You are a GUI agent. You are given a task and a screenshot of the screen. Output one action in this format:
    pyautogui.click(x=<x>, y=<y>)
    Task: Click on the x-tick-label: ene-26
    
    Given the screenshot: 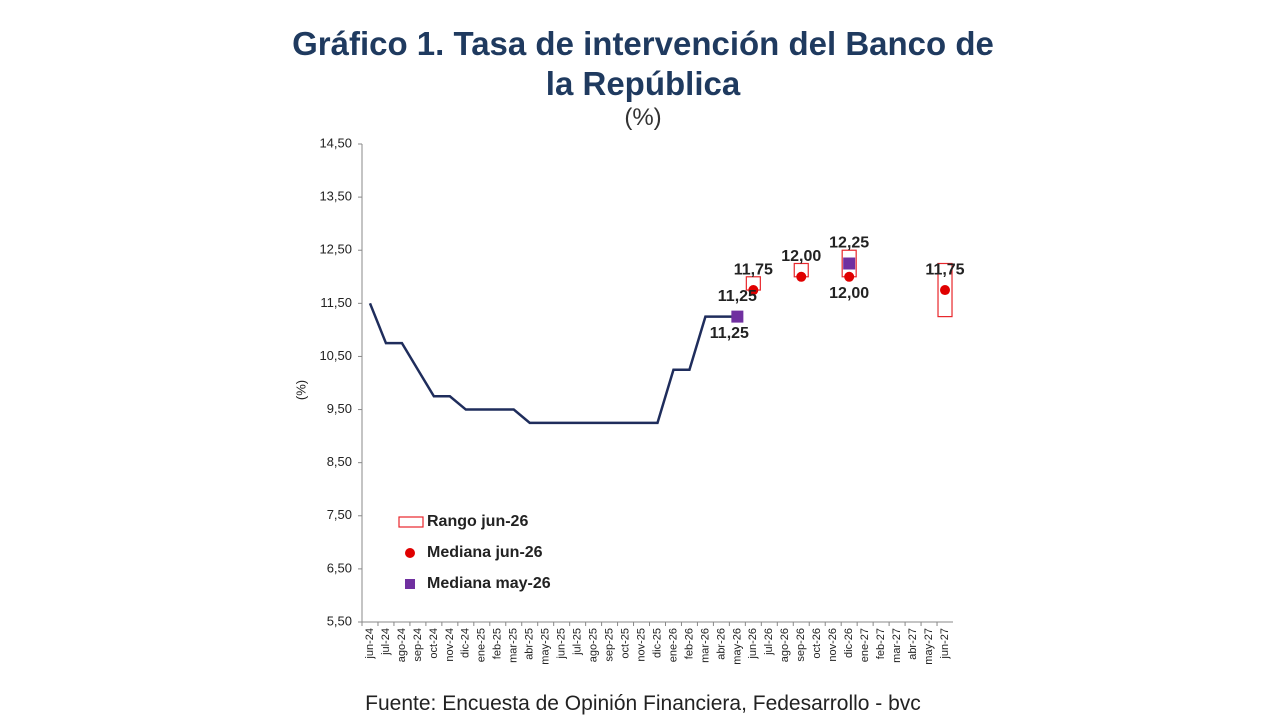 What is the action you would take?
    pyautogui.click(x=673, y=645)
    